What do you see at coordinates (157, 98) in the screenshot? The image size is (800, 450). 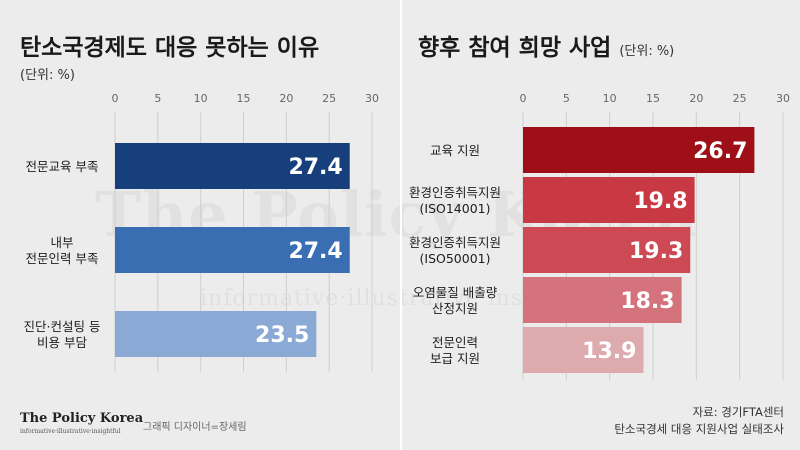 I see `left-tick-label: 5` at bounding box center [157, 98].